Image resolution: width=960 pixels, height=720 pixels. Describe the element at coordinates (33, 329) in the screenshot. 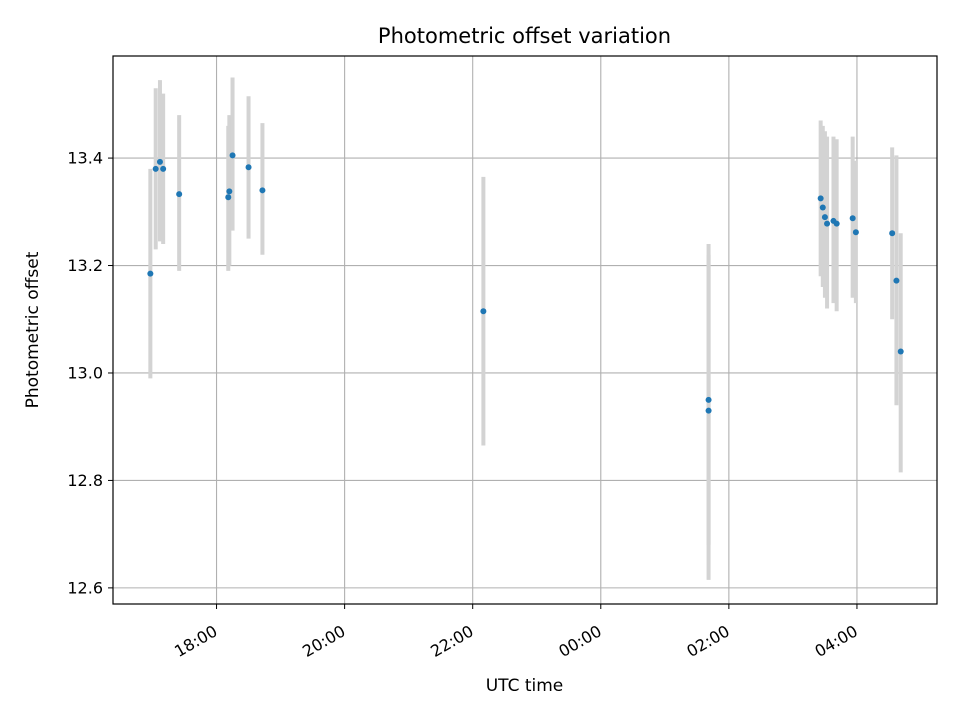

I see `y-axis-title: Photometric offset` at that location.